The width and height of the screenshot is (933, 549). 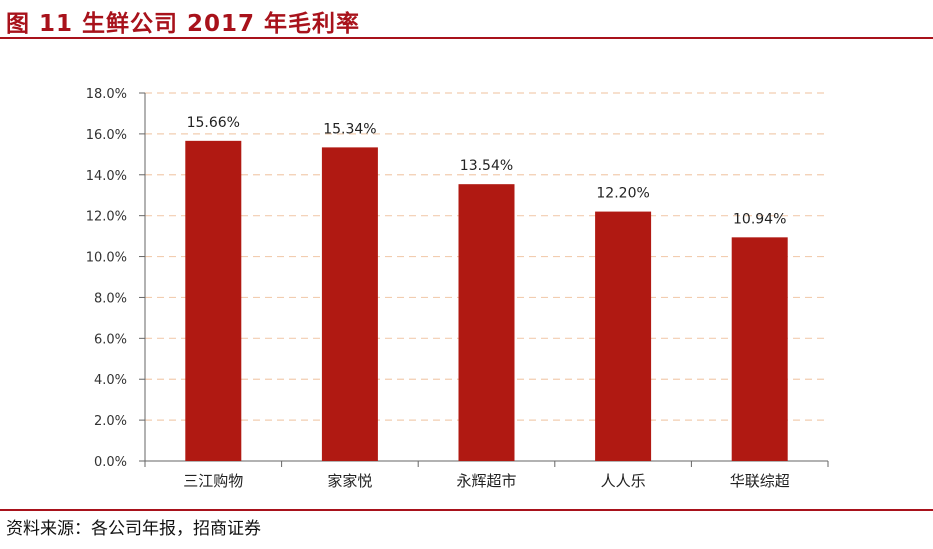 What do you see at coordinates (106, 94) in the screenshot?
I see `y-tick-label: 18.0%` at bounding box center [106, 94].